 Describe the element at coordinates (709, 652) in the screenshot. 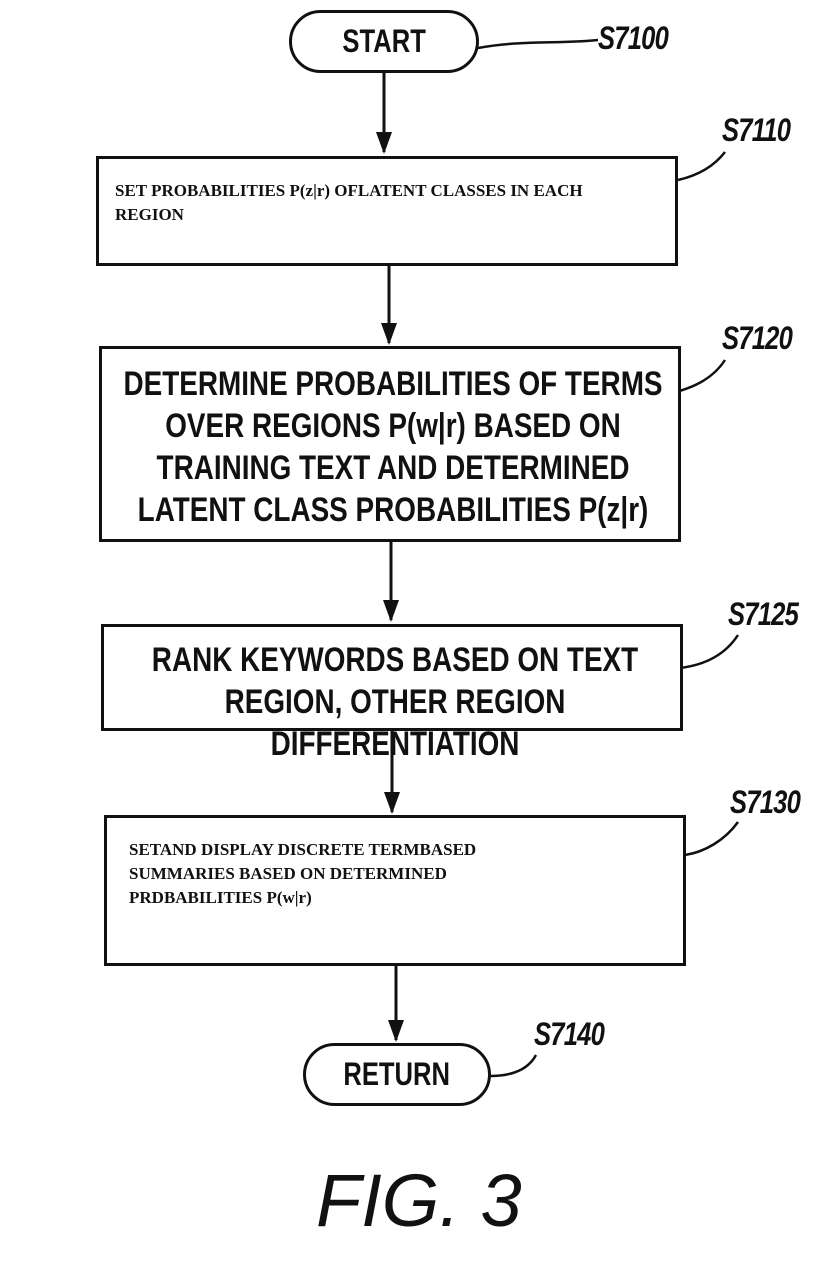

I see `leader-s7125` at that location.